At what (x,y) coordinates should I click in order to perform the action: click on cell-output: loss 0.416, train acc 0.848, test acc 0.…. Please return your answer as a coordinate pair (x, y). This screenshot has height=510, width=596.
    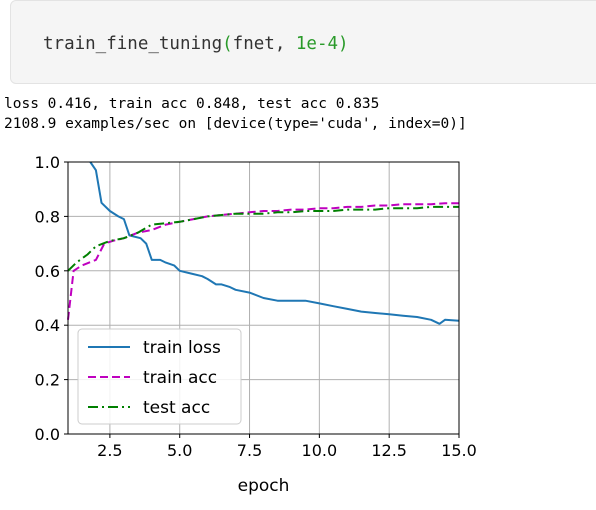
    Looking at the image, I should click on (235, 114).